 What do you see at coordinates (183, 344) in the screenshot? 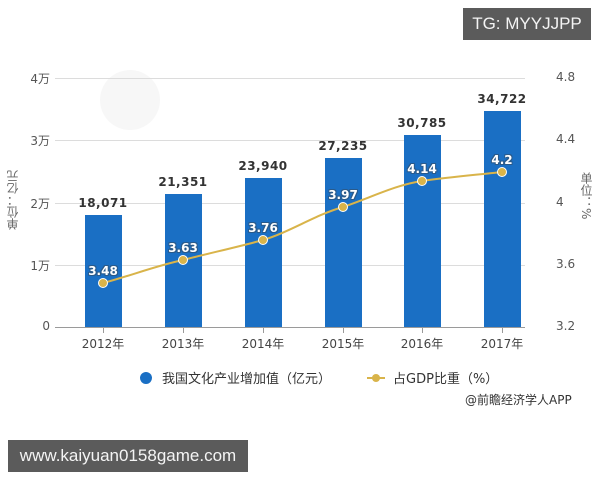
I see `x-tick-label: 2013年` at bounding box center [183, 344].